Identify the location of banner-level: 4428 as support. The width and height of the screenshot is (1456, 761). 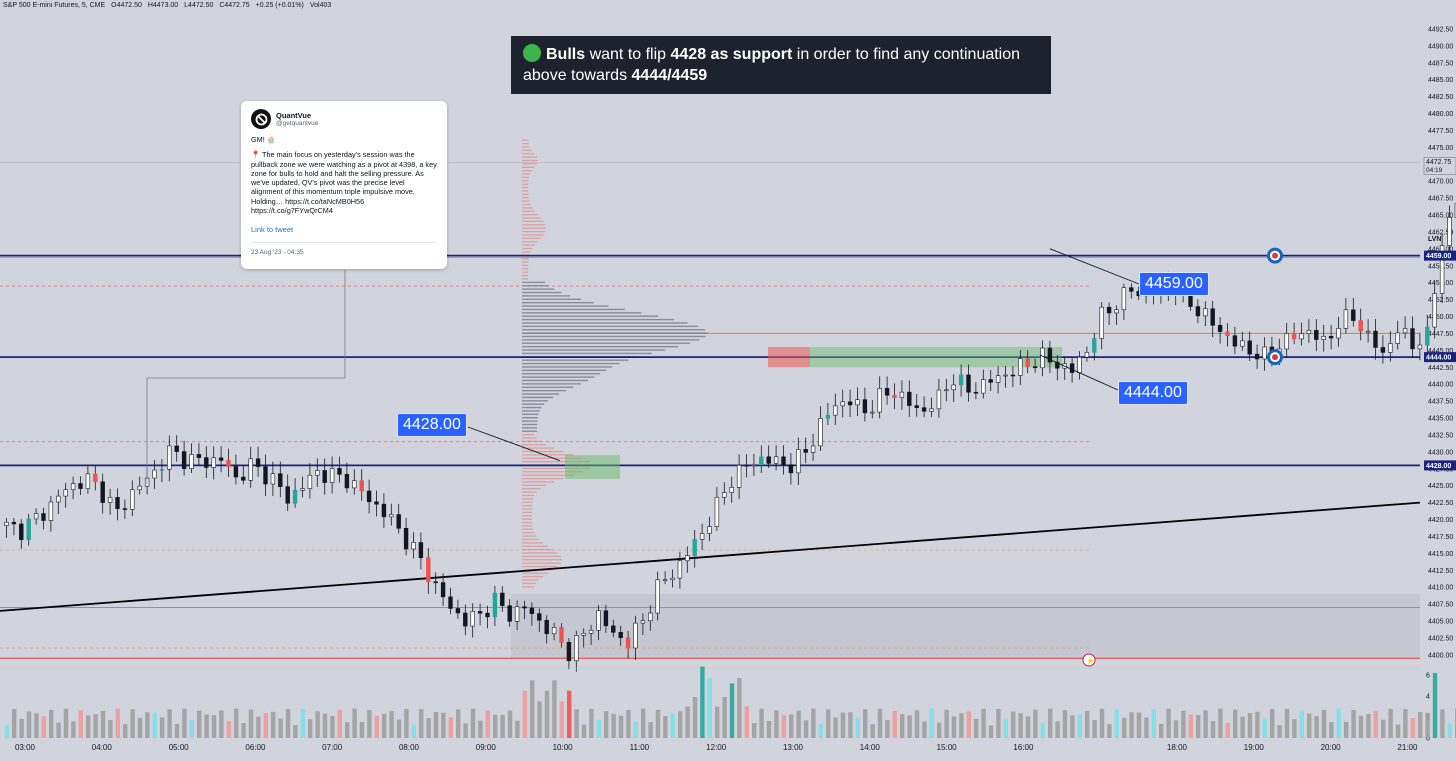
(731, 54).